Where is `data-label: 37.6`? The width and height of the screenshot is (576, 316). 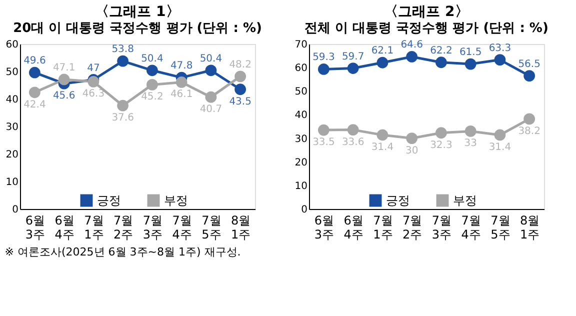
data-label: 37.6 is located at coordinates (123, 118).